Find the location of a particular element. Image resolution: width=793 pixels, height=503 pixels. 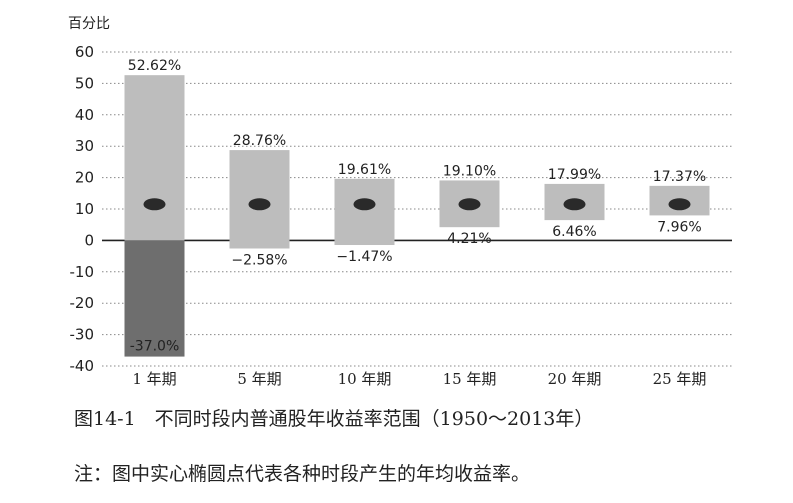

y-tick-label: -40 is located at coordinates (82, 366).